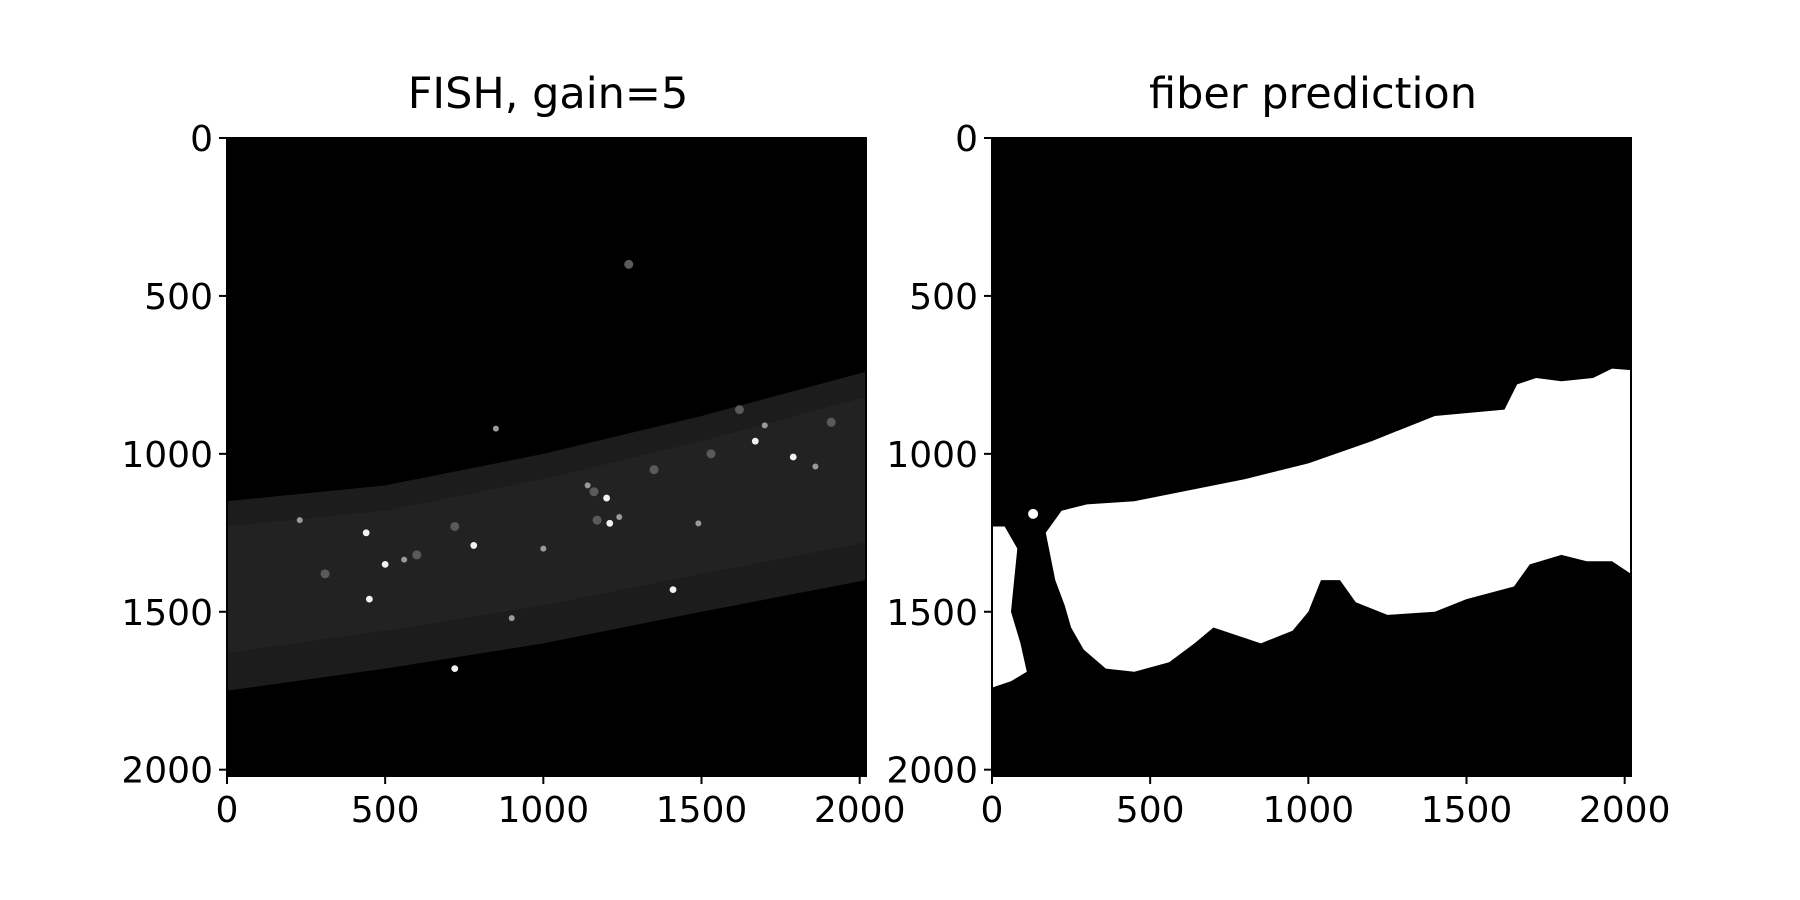  I want to click on fish-panel-title: FISH, gain=5, so click(548, 94).